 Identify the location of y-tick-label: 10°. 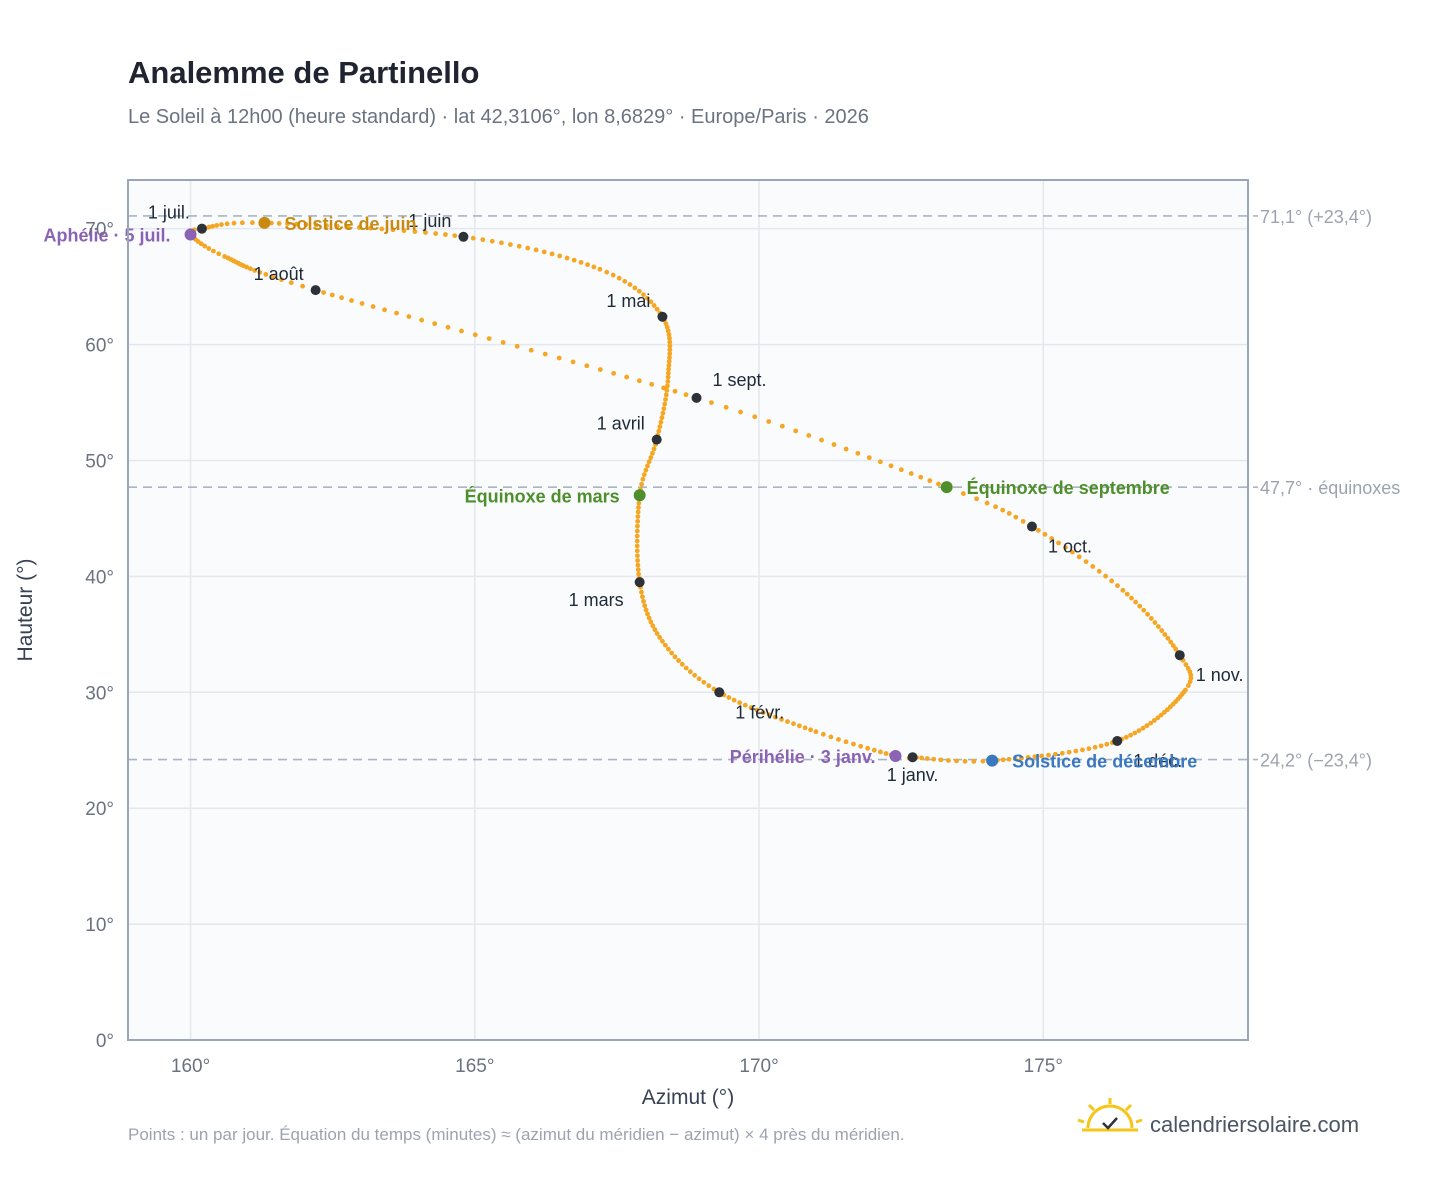
(99, 925).